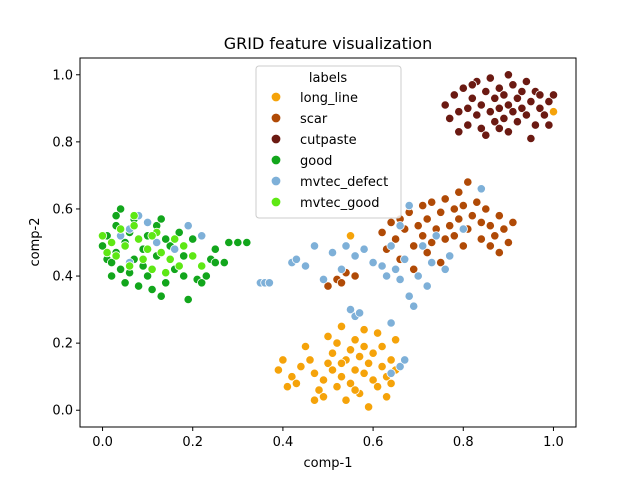 This screenshot has height=480, width=640. I want to click on y-tick-label: 0.4, so click(62, 277).